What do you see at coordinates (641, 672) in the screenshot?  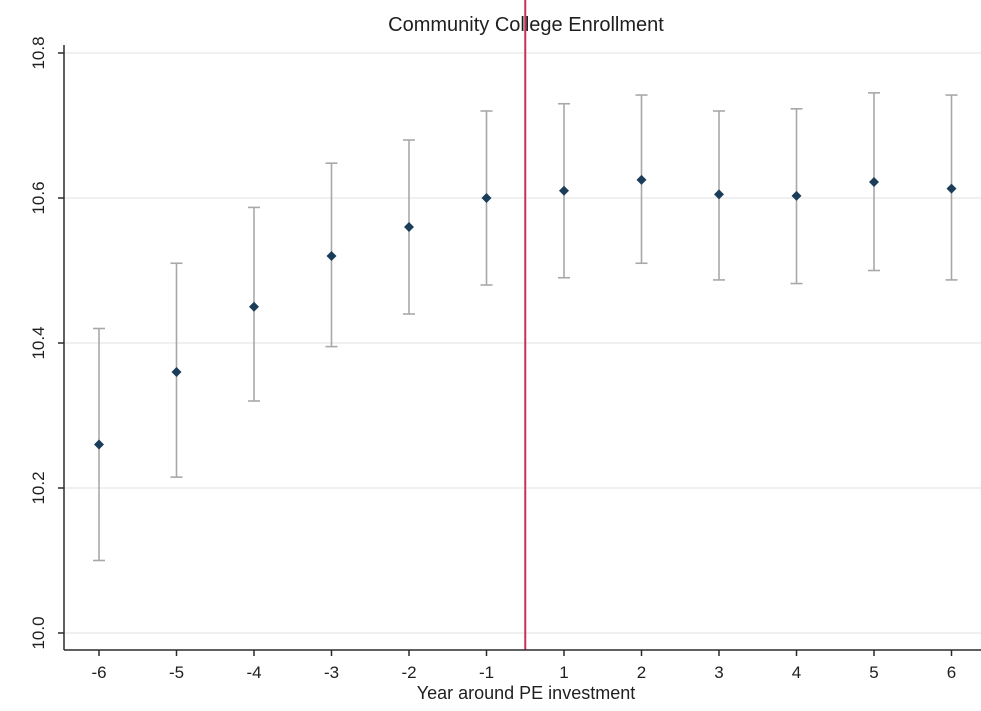 I see `x-tick-label: 2` at bounding box center [641, 672].